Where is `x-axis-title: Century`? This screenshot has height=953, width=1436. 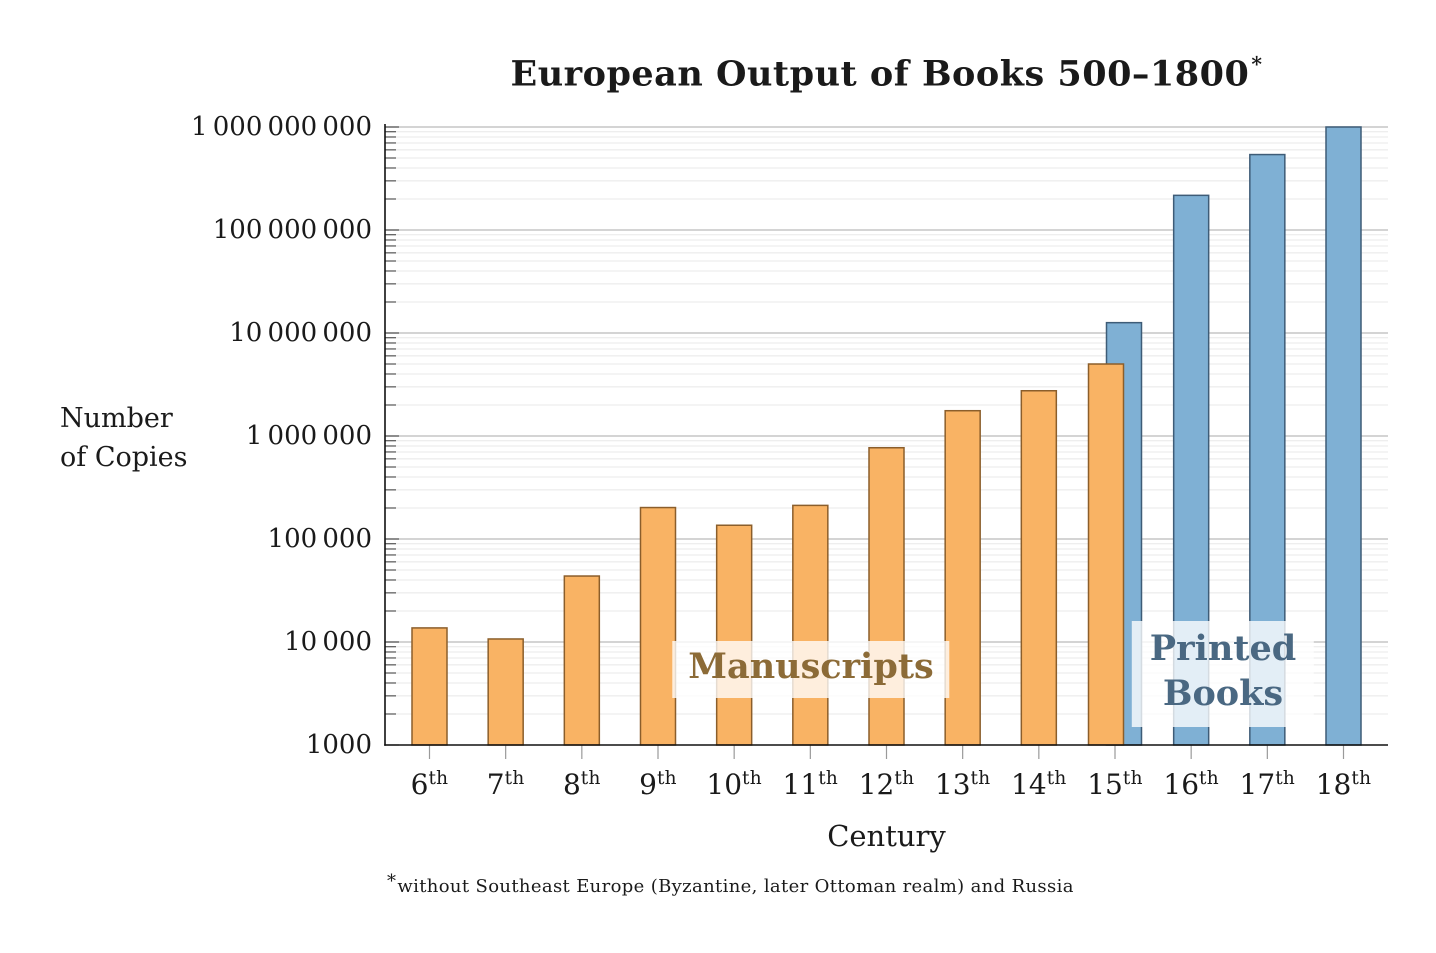
x-axis-title: Century is located at coordinates (886, 836).